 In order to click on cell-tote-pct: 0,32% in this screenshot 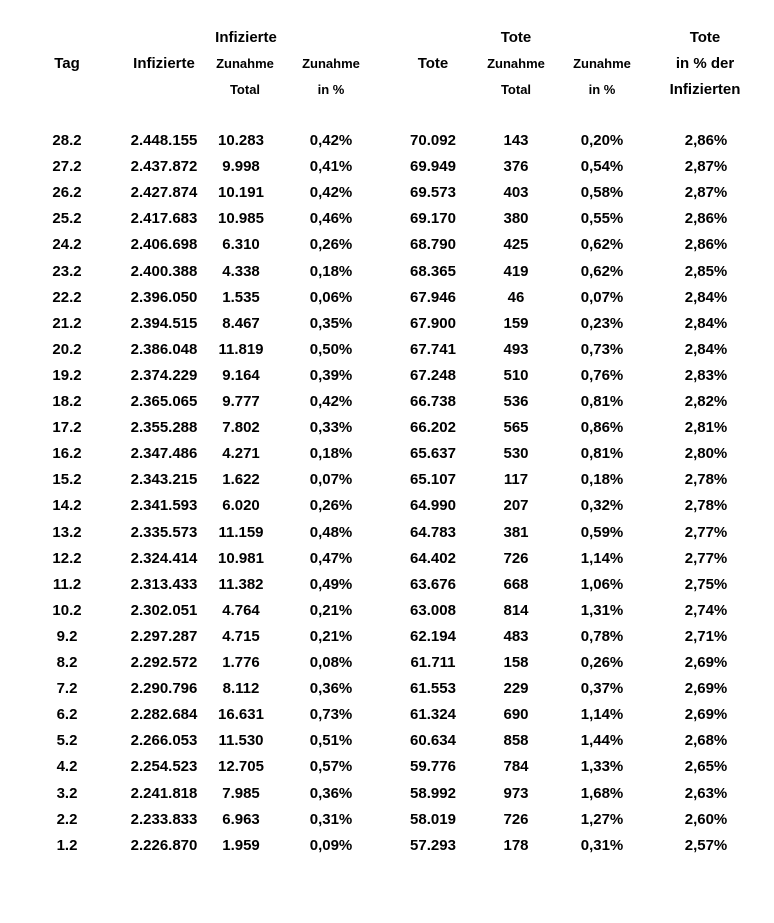, I will do `click(602, 506)`.